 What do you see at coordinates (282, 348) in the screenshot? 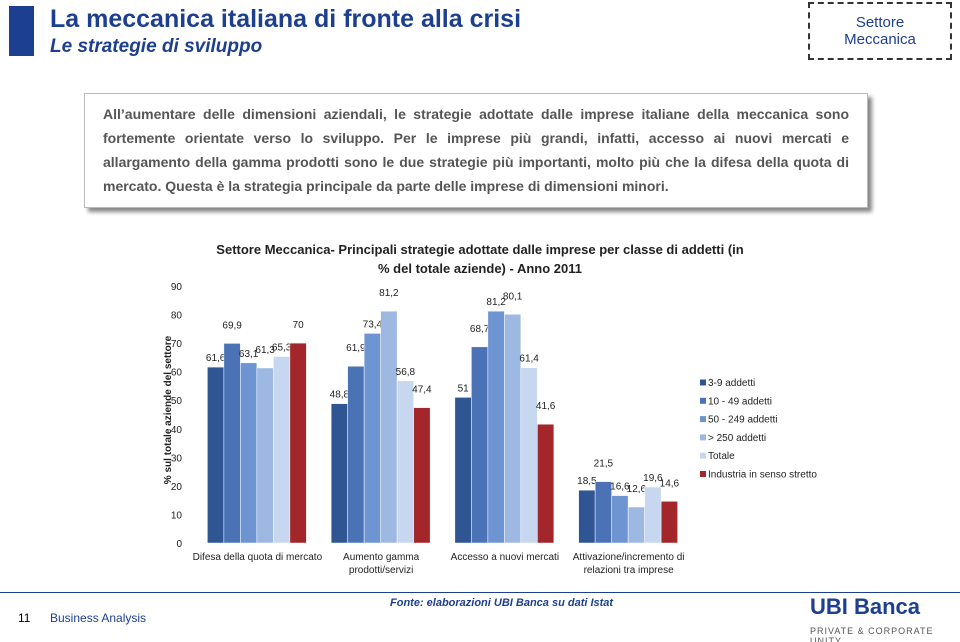
I see `value-label: 65,3` at bounding box center [282, 348].